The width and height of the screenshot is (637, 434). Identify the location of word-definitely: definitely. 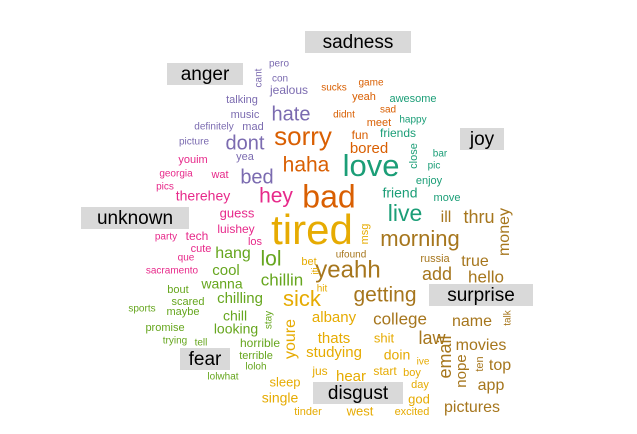
(213, 127).